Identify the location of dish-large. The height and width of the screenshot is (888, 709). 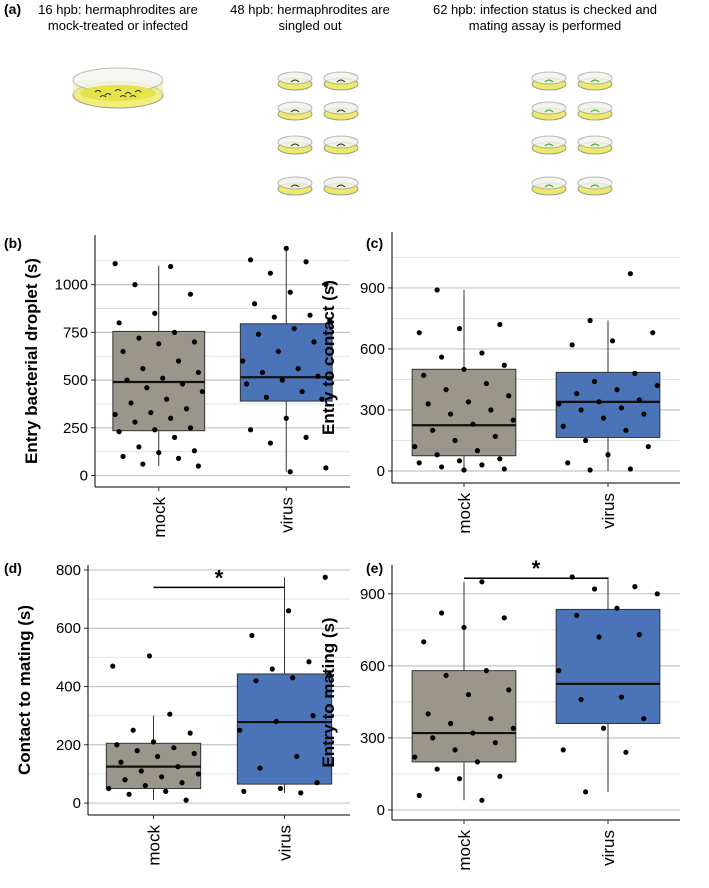
(118, 88).